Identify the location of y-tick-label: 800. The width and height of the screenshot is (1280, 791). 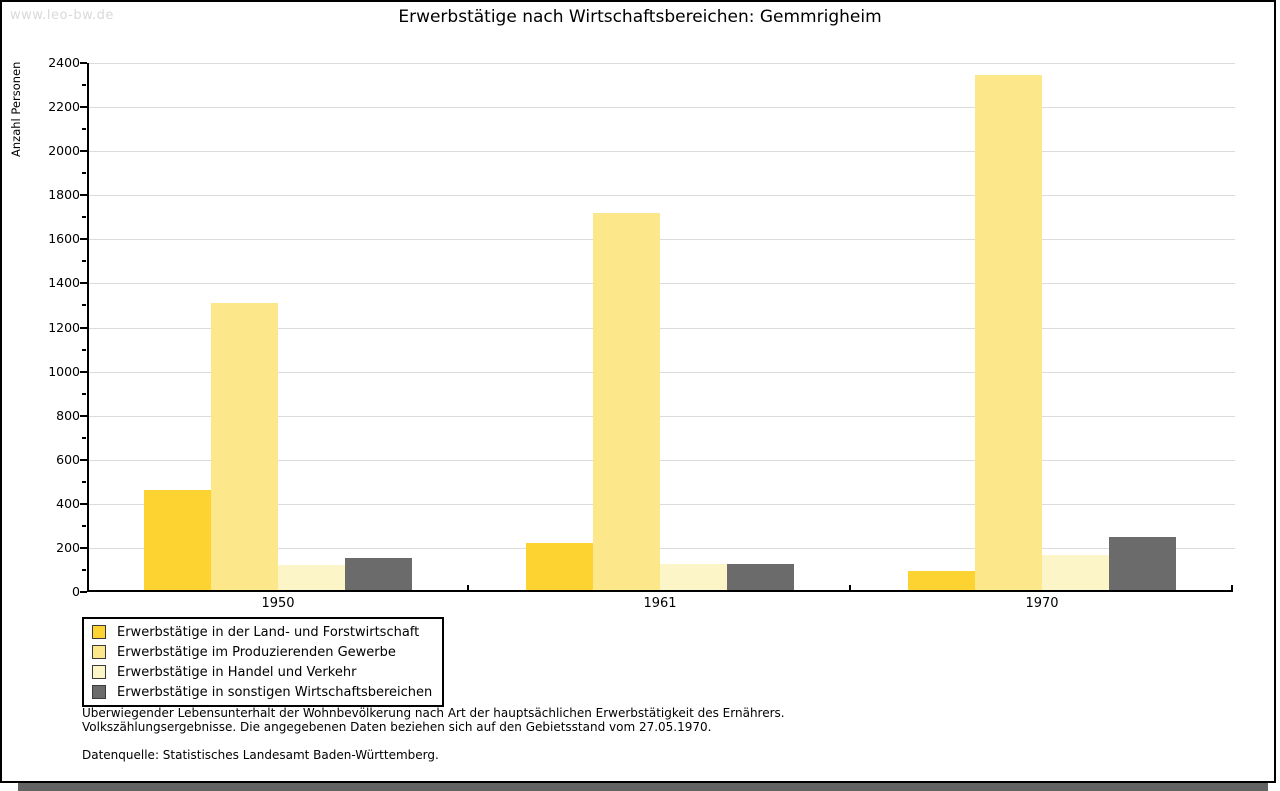
(68, 415).